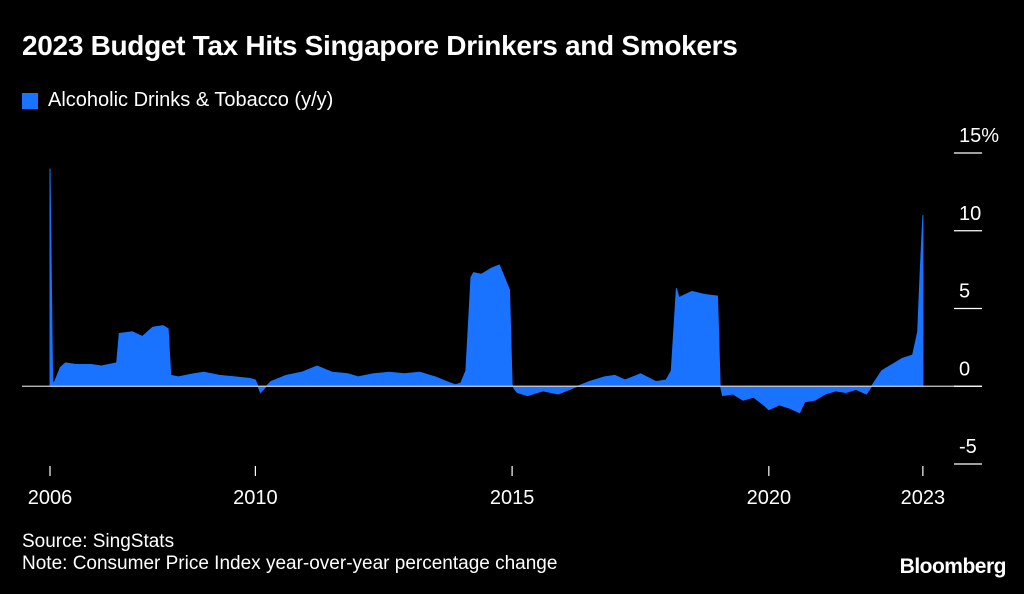  Describe the element at coordinates (512, 498) in the screenshot. I see `x-tick-label: 2015` at that location.